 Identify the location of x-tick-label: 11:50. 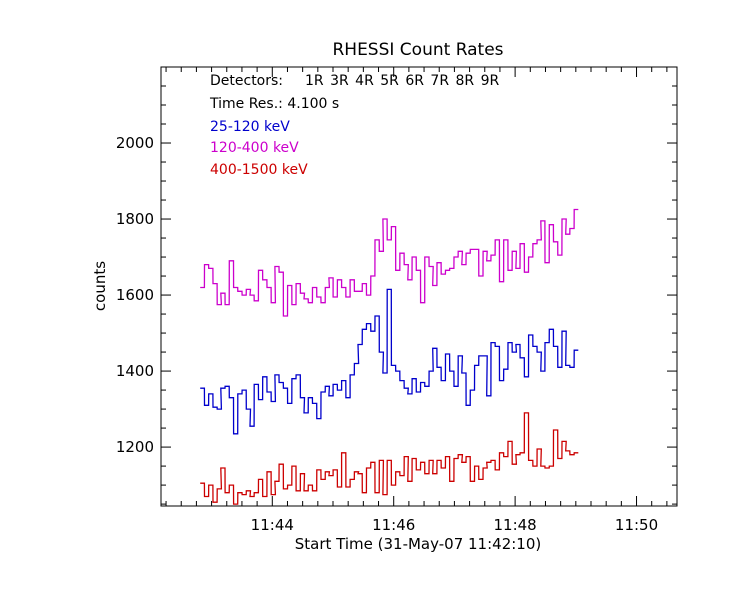
(636, 525).